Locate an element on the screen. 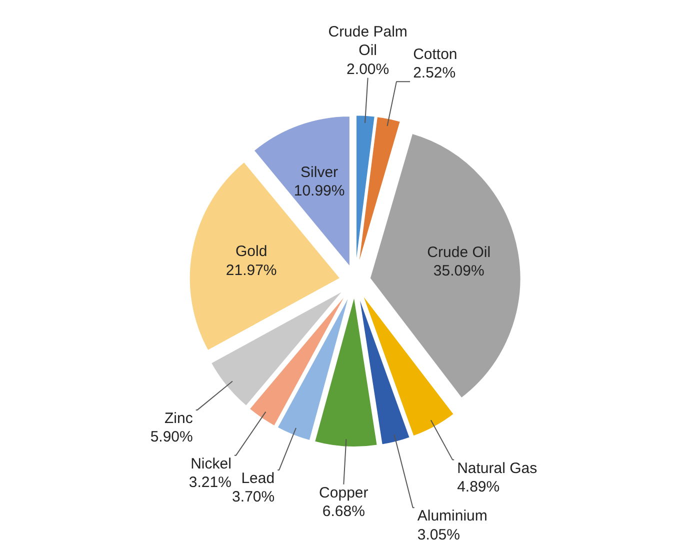 The image size is (694, 546). data-label: 5.90% is located at coordinates (171, 437).